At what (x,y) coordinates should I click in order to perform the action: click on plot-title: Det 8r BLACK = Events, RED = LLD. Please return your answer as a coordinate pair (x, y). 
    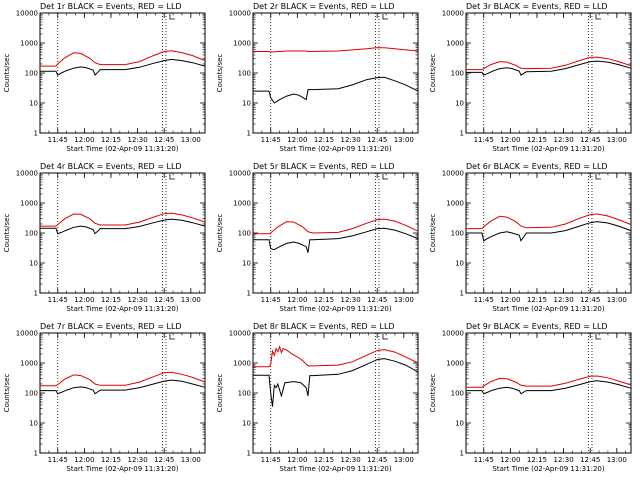
    Looking at the image, I should click on (324, 326).